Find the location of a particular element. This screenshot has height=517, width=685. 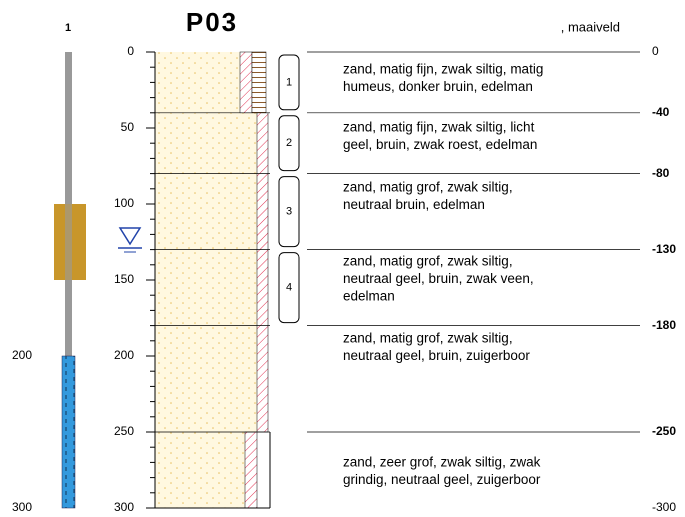

scale-label: 200 is located at coordinates (124, 355).